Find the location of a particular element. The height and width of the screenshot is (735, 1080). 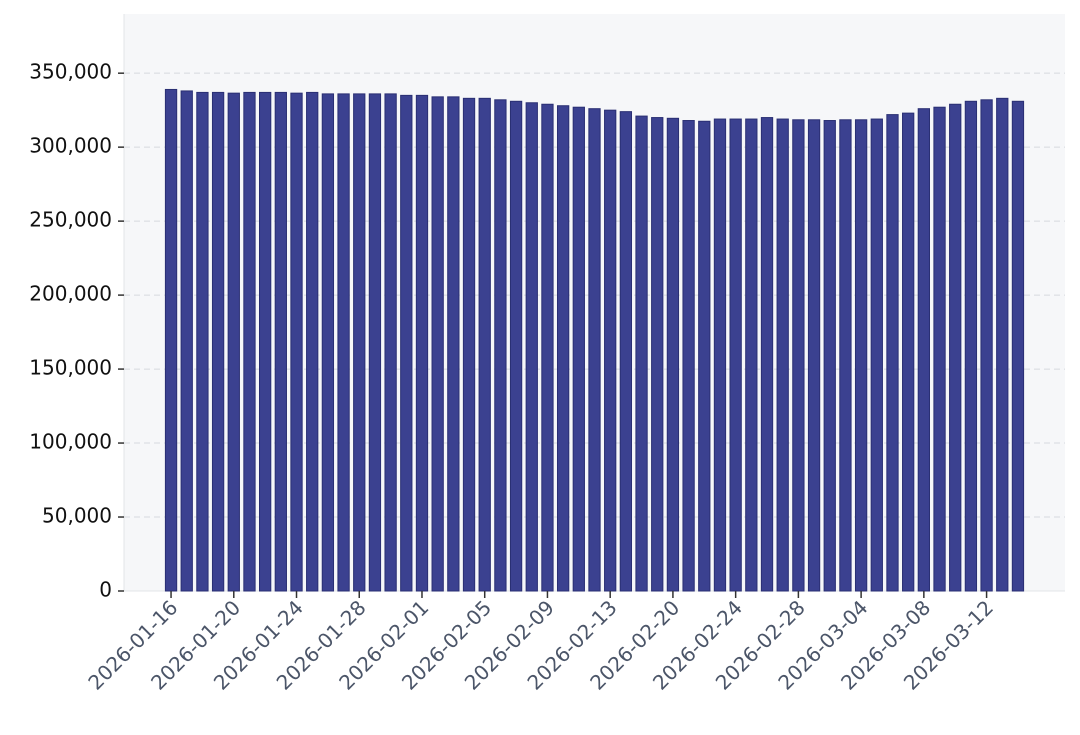

y-tick-label: 250,000 is located at coordinates (70, 220).